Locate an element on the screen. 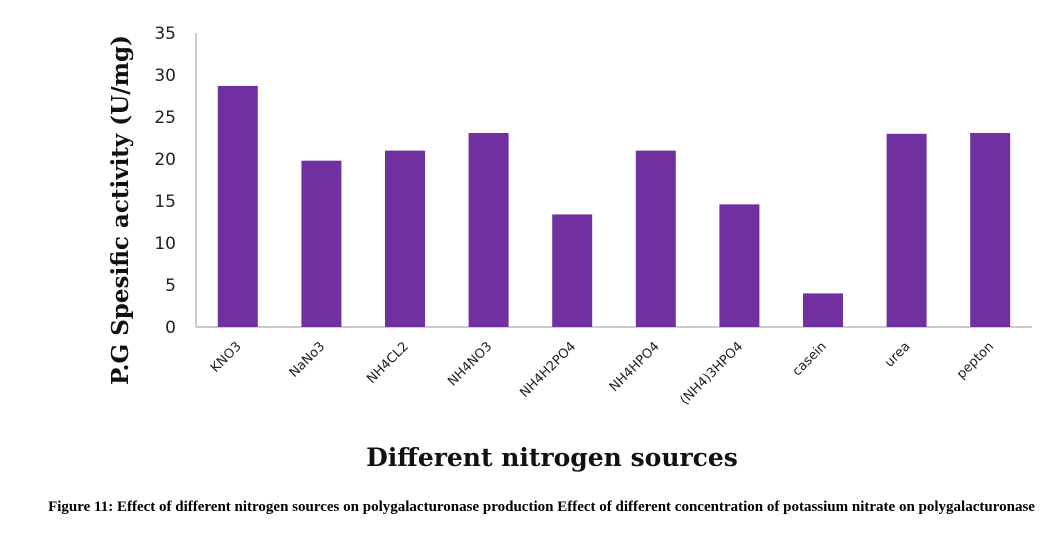  x-tick-label: NH4H2PO4 is located at coordinates (548, 370).